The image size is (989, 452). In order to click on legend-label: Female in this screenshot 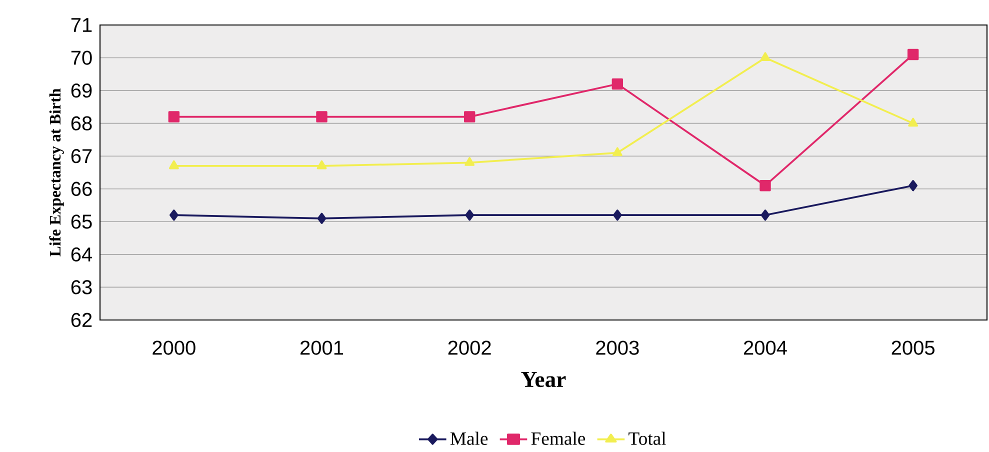, I will do `click(558, 438)`.